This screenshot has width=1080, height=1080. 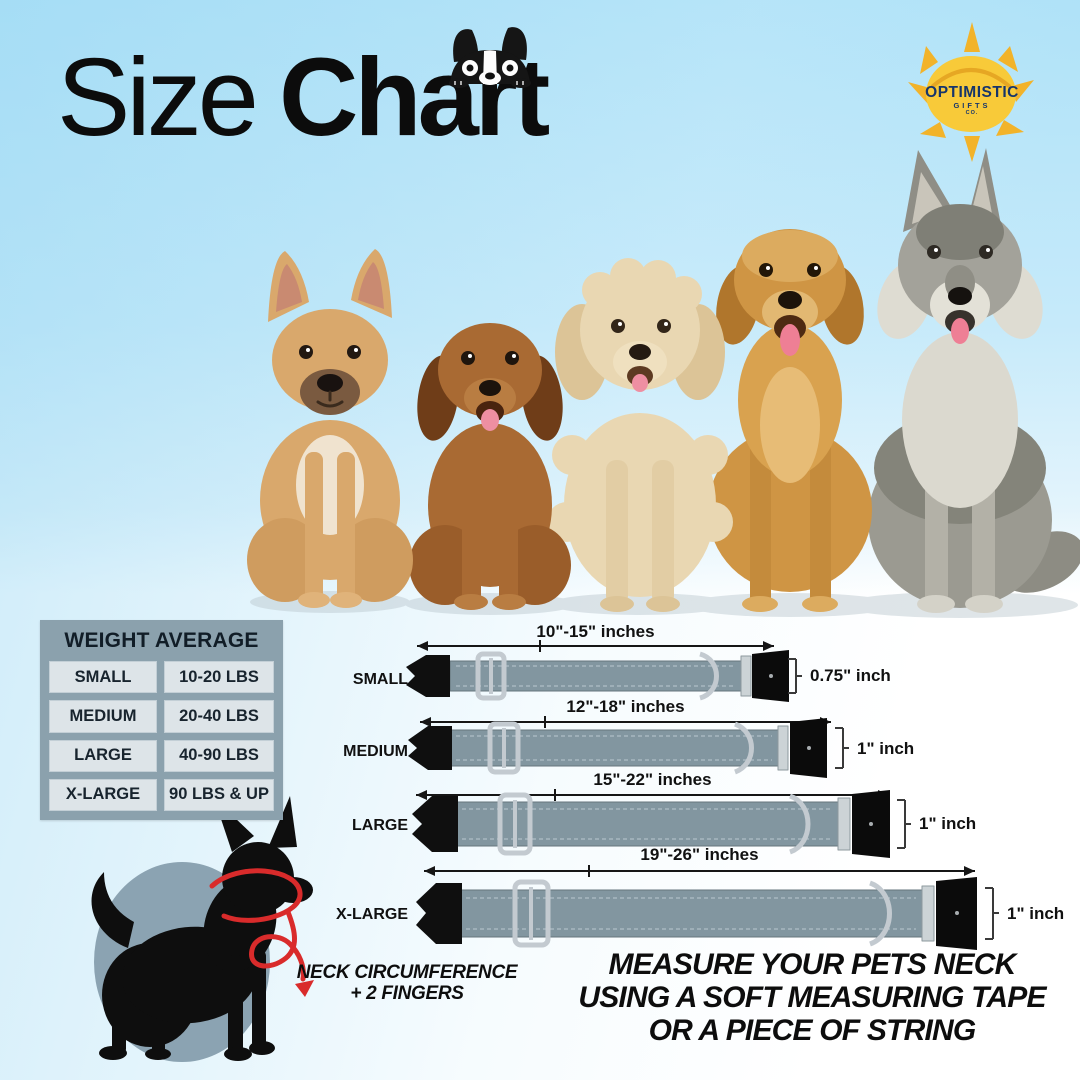 I want to click on weight-cell: 20-40 LBS, so click(x=219, y=716).